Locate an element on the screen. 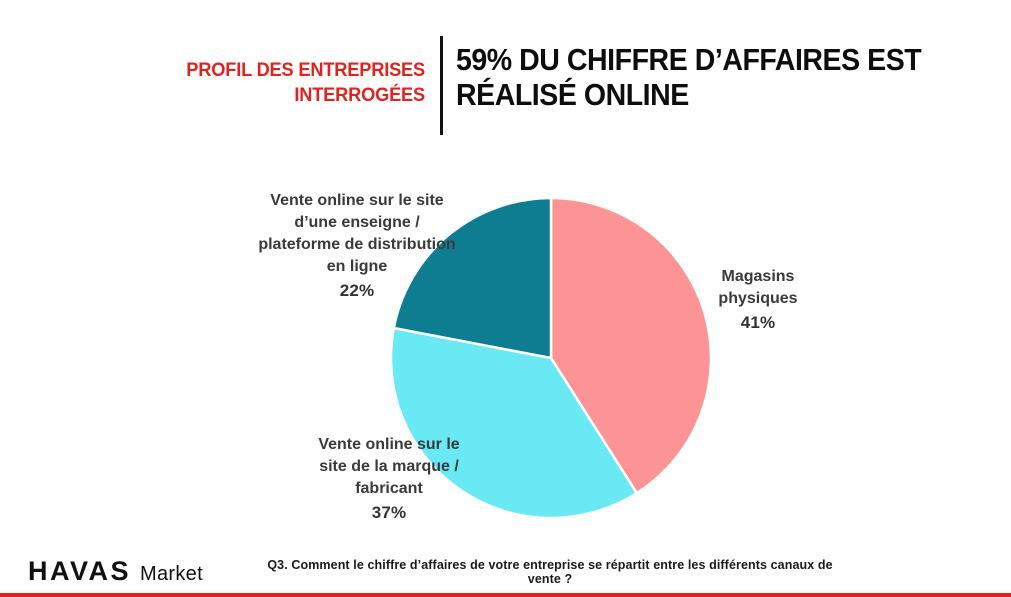 Image resolution: width=1011 pixels, height=597 pixels. logo-market-text: Market is located at coordinates (171, 574).